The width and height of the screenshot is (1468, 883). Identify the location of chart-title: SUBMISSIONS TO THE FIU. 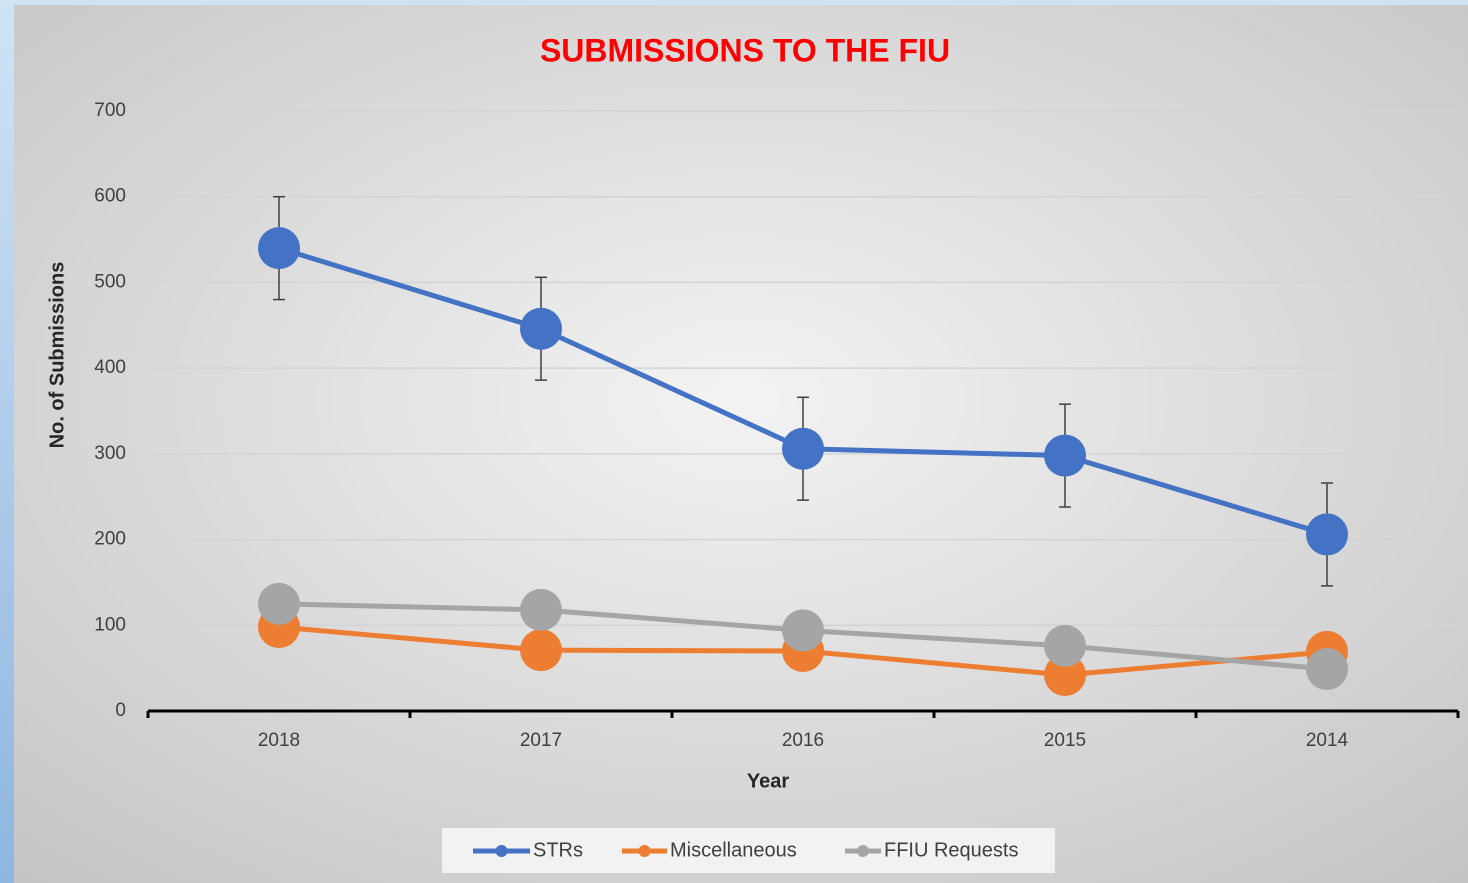
(745, 50).